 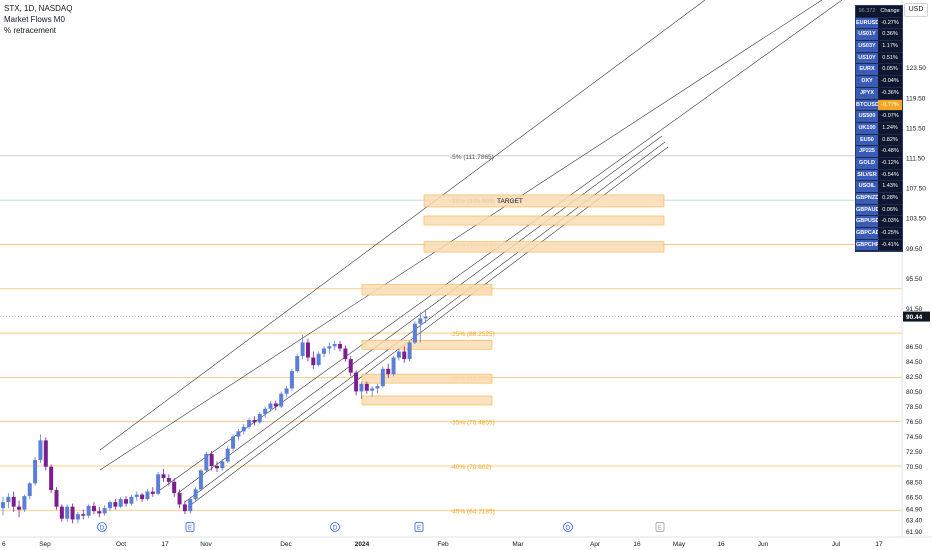 What do you see at coordinates (206, 544) in the screenshot?
I see `time-tick-label: Nov` at bounding box center [206, 544].